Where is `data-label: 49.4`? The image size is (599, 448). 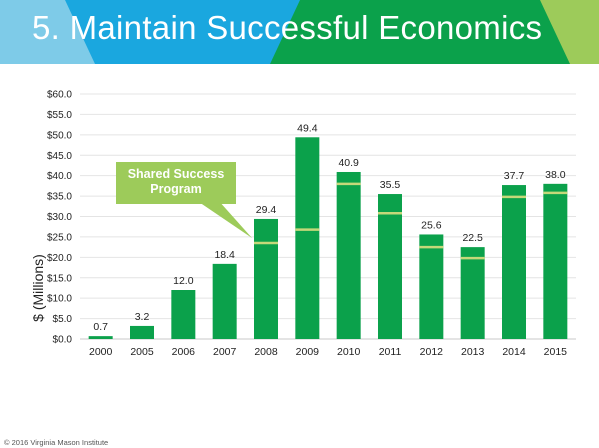 data-label: 49.4 is located at coordinates (307, 128).